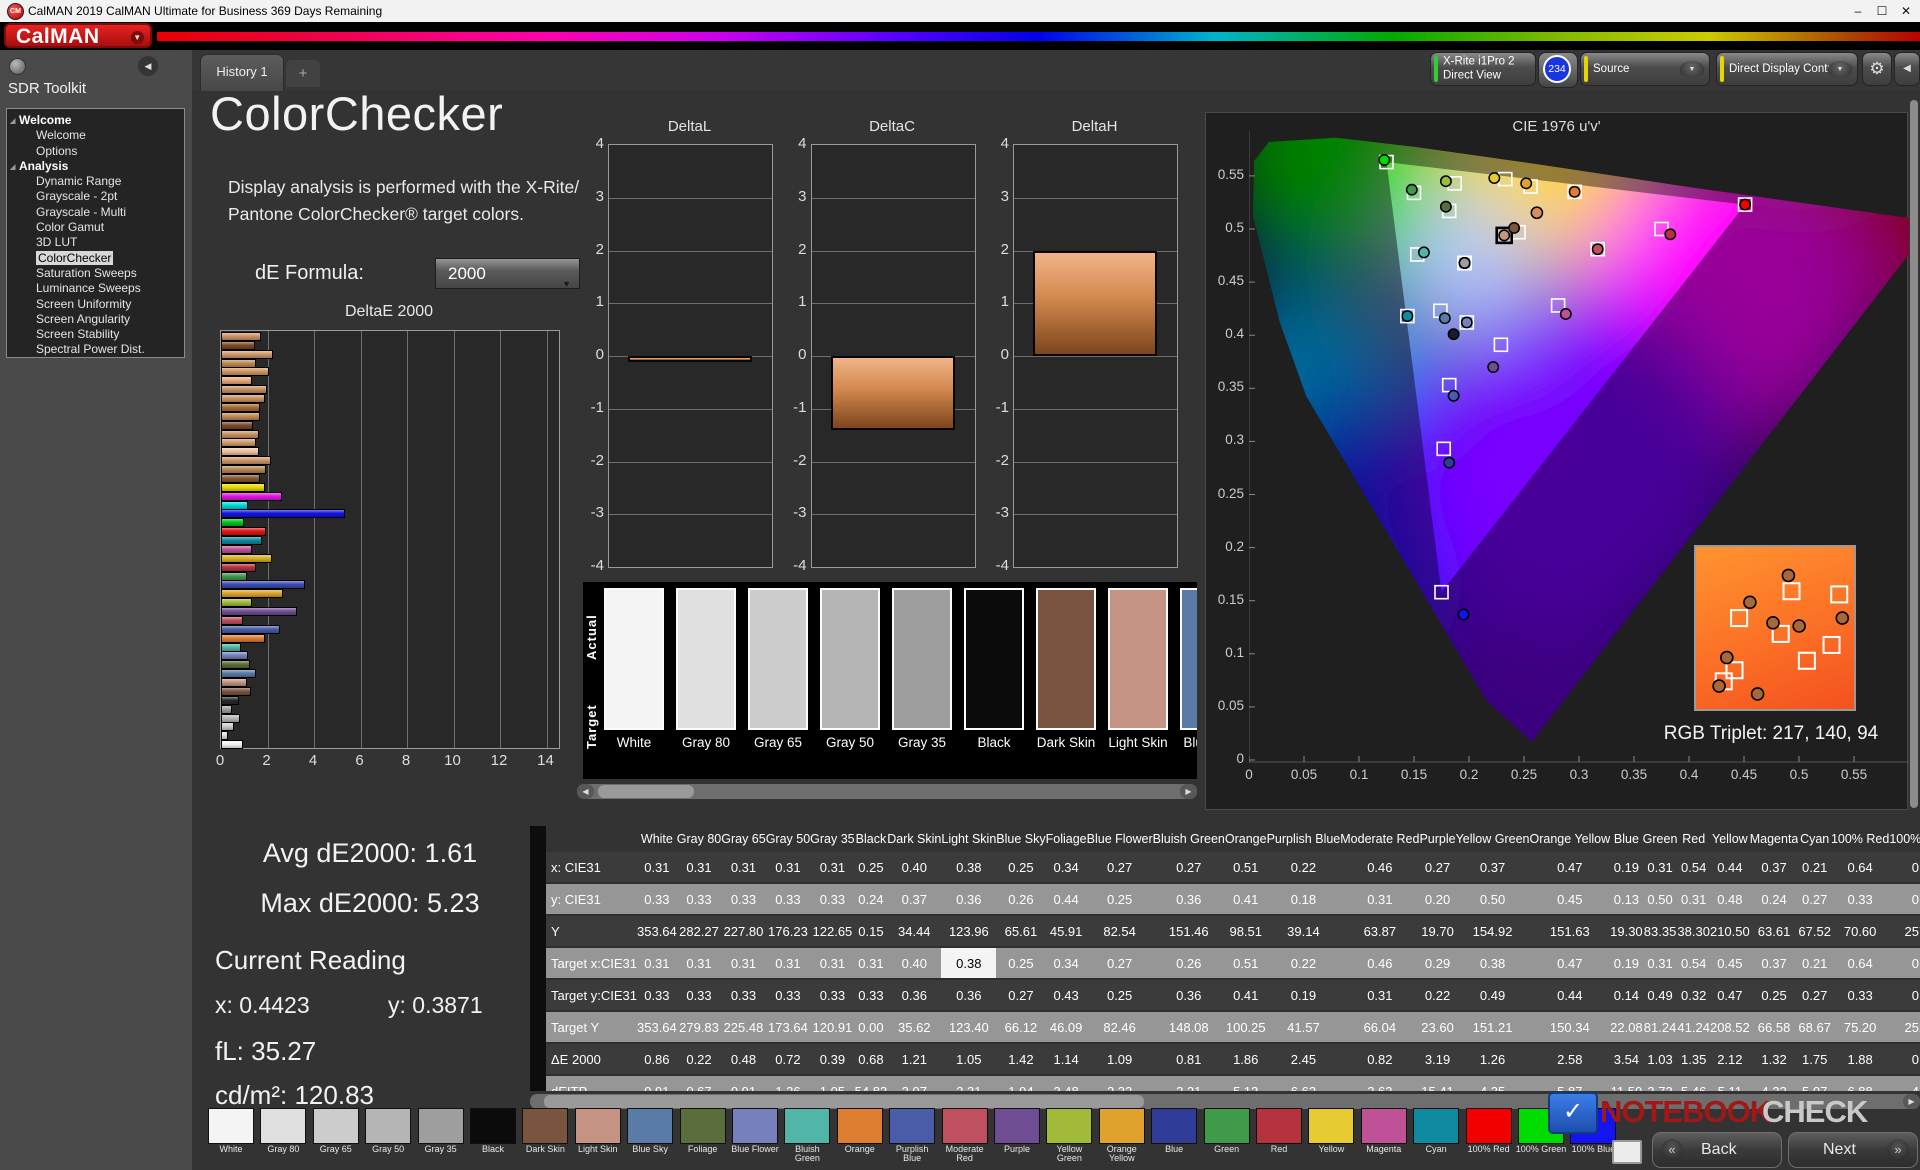 This screenshot has height=1170, width=1920. What do you see at coordinates (1627, 1152) in the screenshot?
I see `pattern-window-button` at bounding box center [1627, 1152].